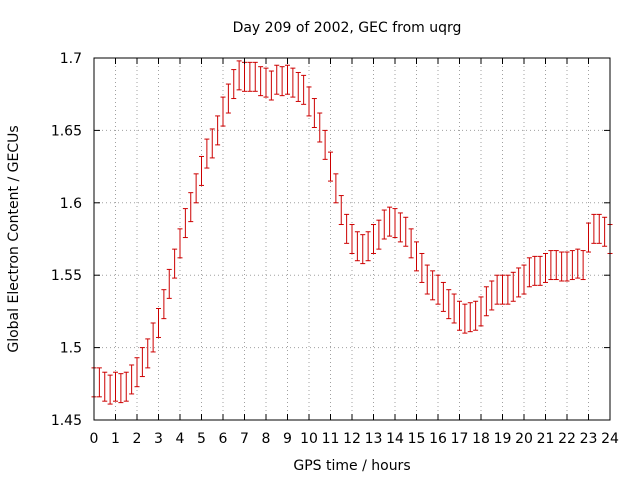  I want to click on x-tick-label: 10, so click(309, 439).